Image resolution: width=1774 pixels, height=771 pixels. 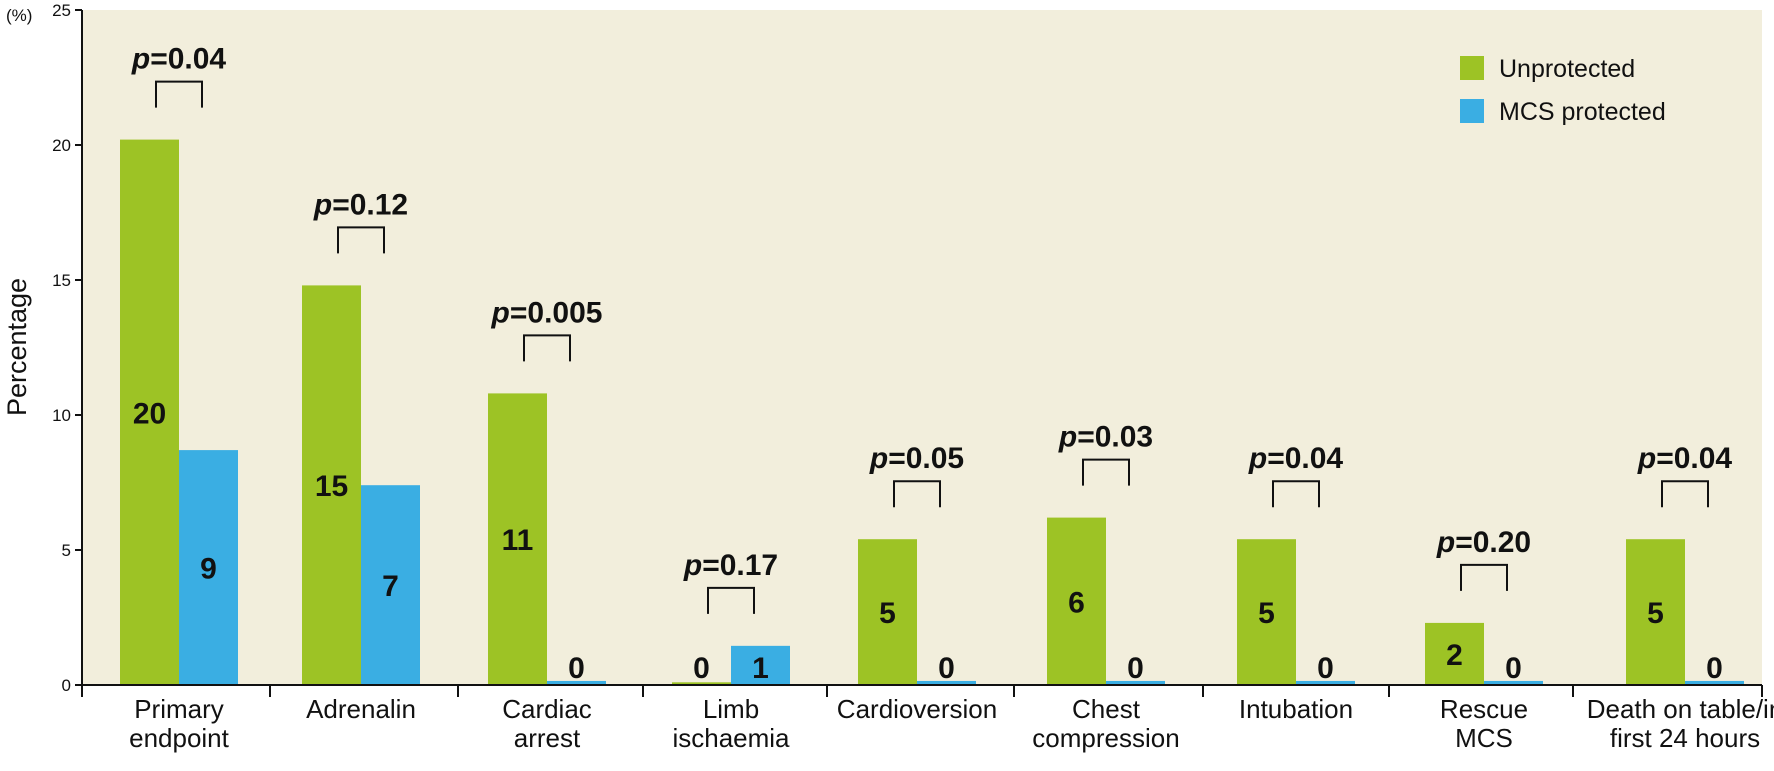 What do you see at coordinates (760, 668) in the screenshot?
I see `data-label: 1` at bounding box center [760, 668].